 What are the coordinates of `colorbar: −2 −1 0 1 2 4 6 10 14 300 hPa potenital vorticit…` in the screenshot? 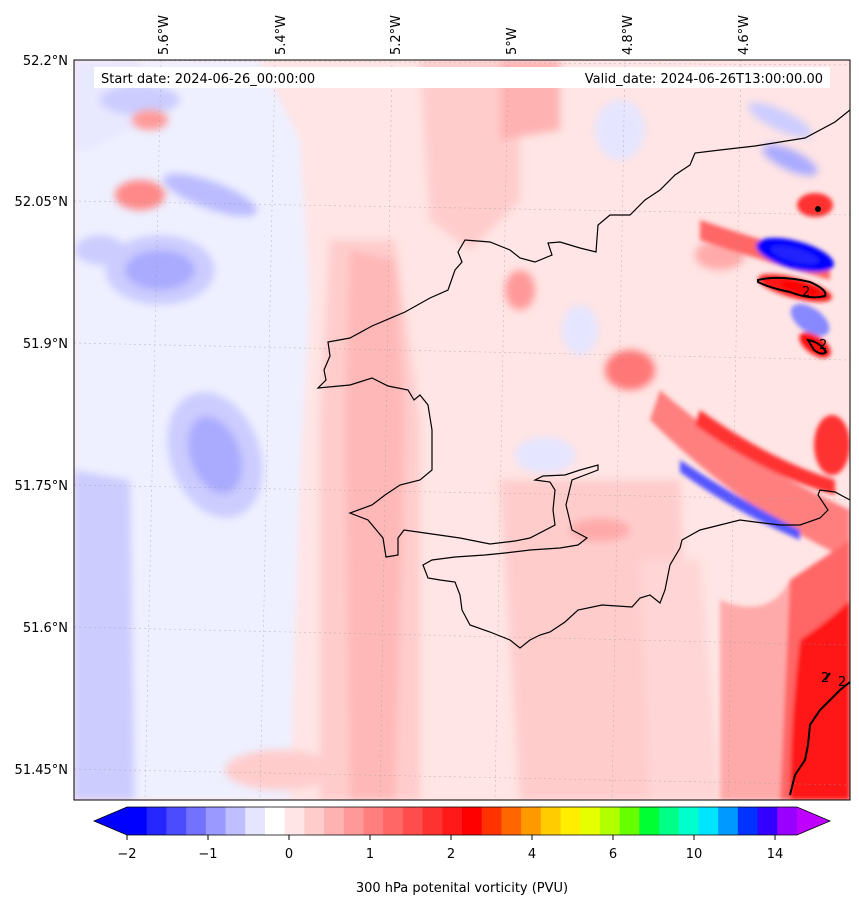 It's located at (462, 851).